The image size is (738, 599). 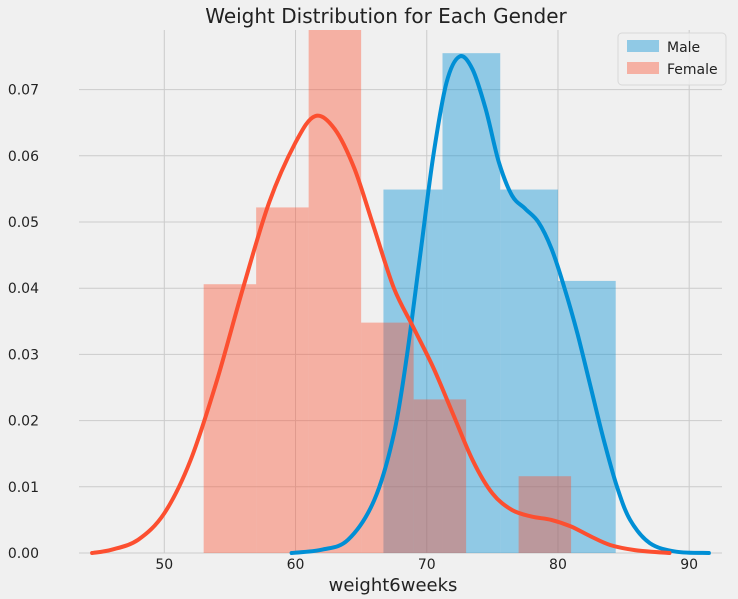 What do you see at coordinates (23, 289) in the screenshot?
I see `y-tick-label: 0.04` at bounding box center [23, 289].